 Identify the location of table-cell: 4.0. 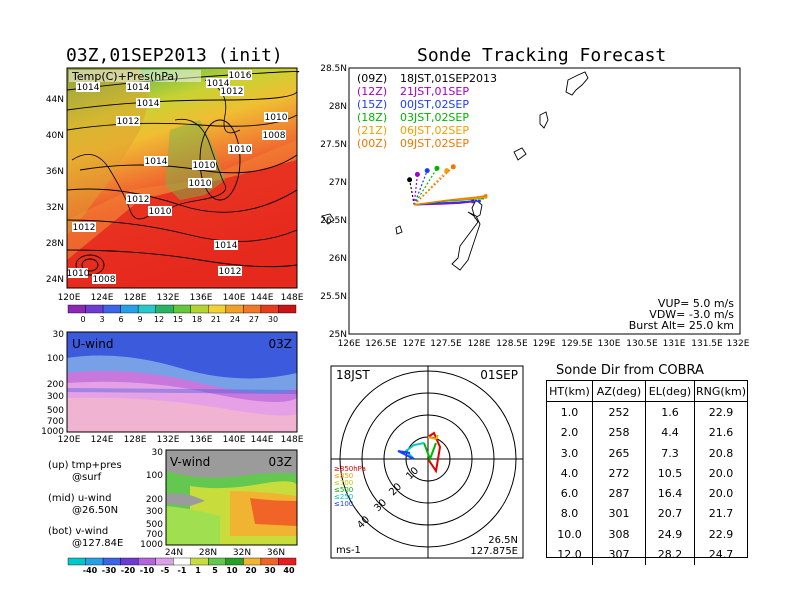
(570, 473).